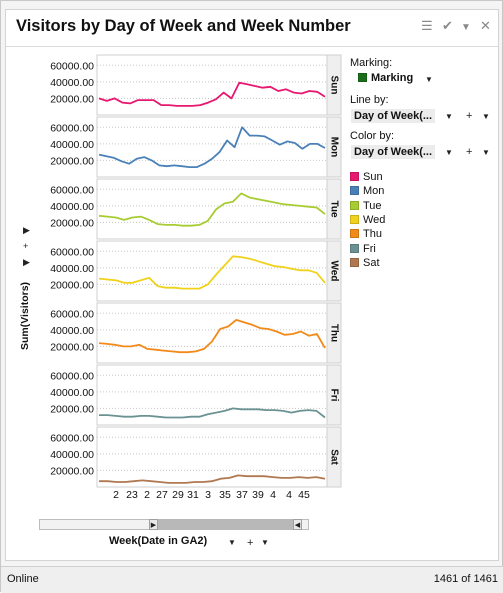  Describe the element at coordinates (258, 495) in the screenshot. I see `x-tick-label: 39` at that location.